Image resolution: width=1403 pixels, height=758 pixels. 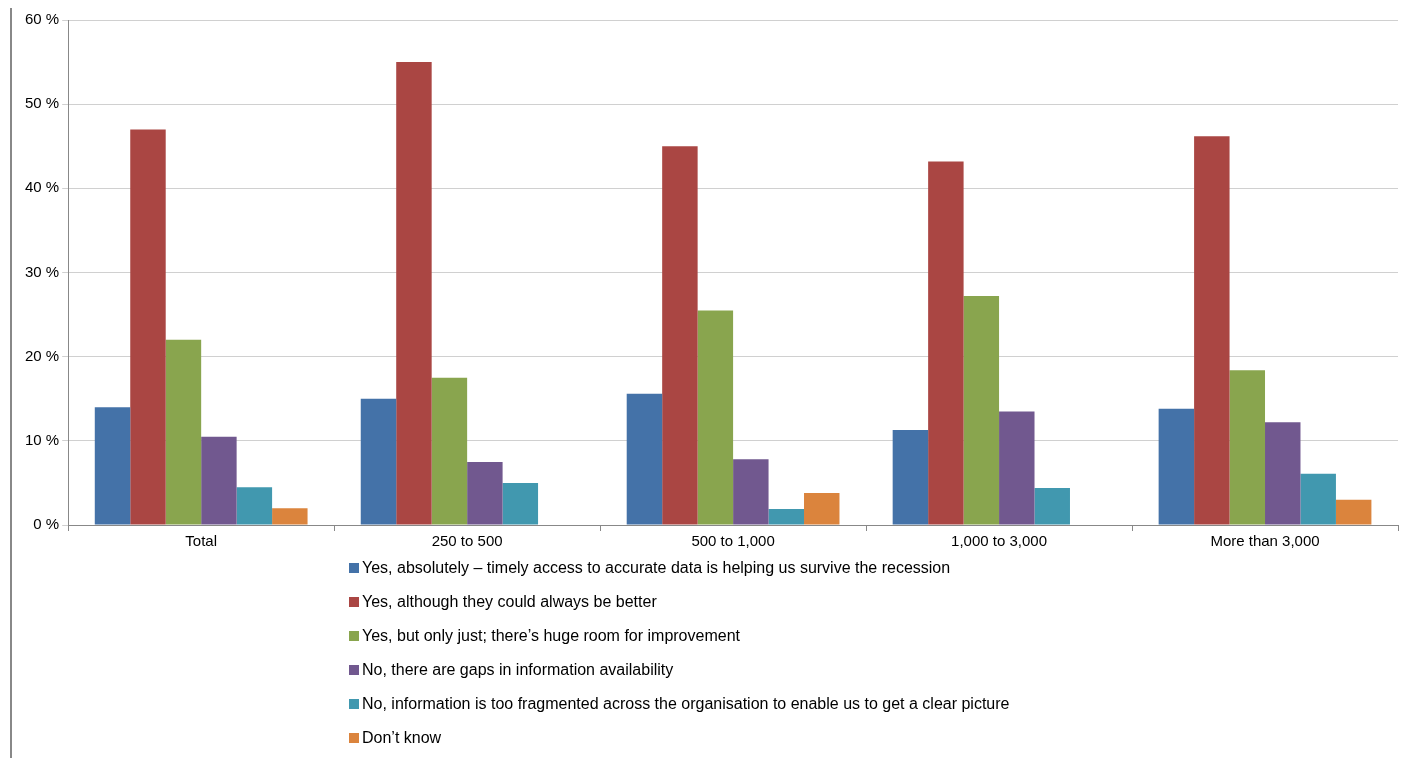 I want to click on y-tick-label: 30 %, so click(x=42, y=271).